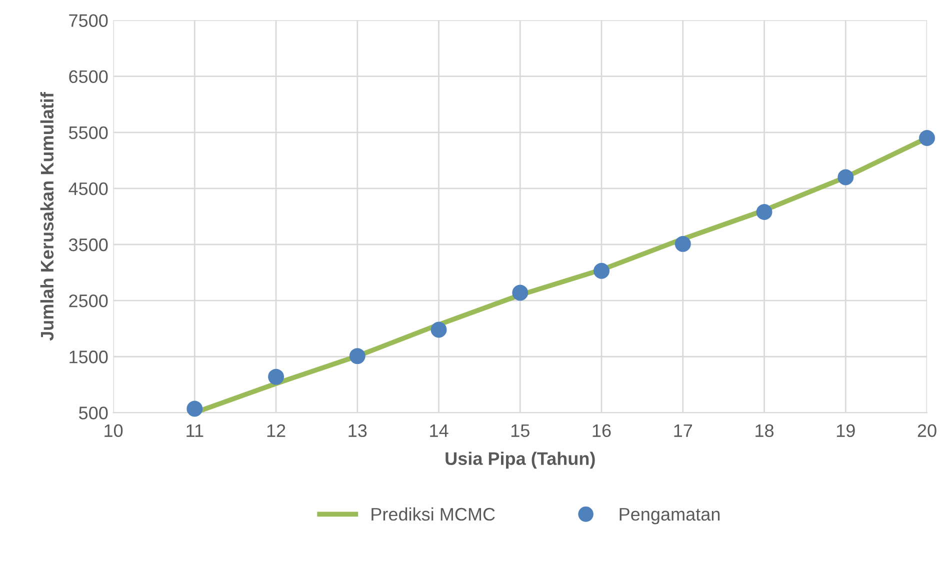  What do you see at coordinates (683, 430) in the screenshot?
I see `x-tick-label: 17` at bounding box center [683, 430].